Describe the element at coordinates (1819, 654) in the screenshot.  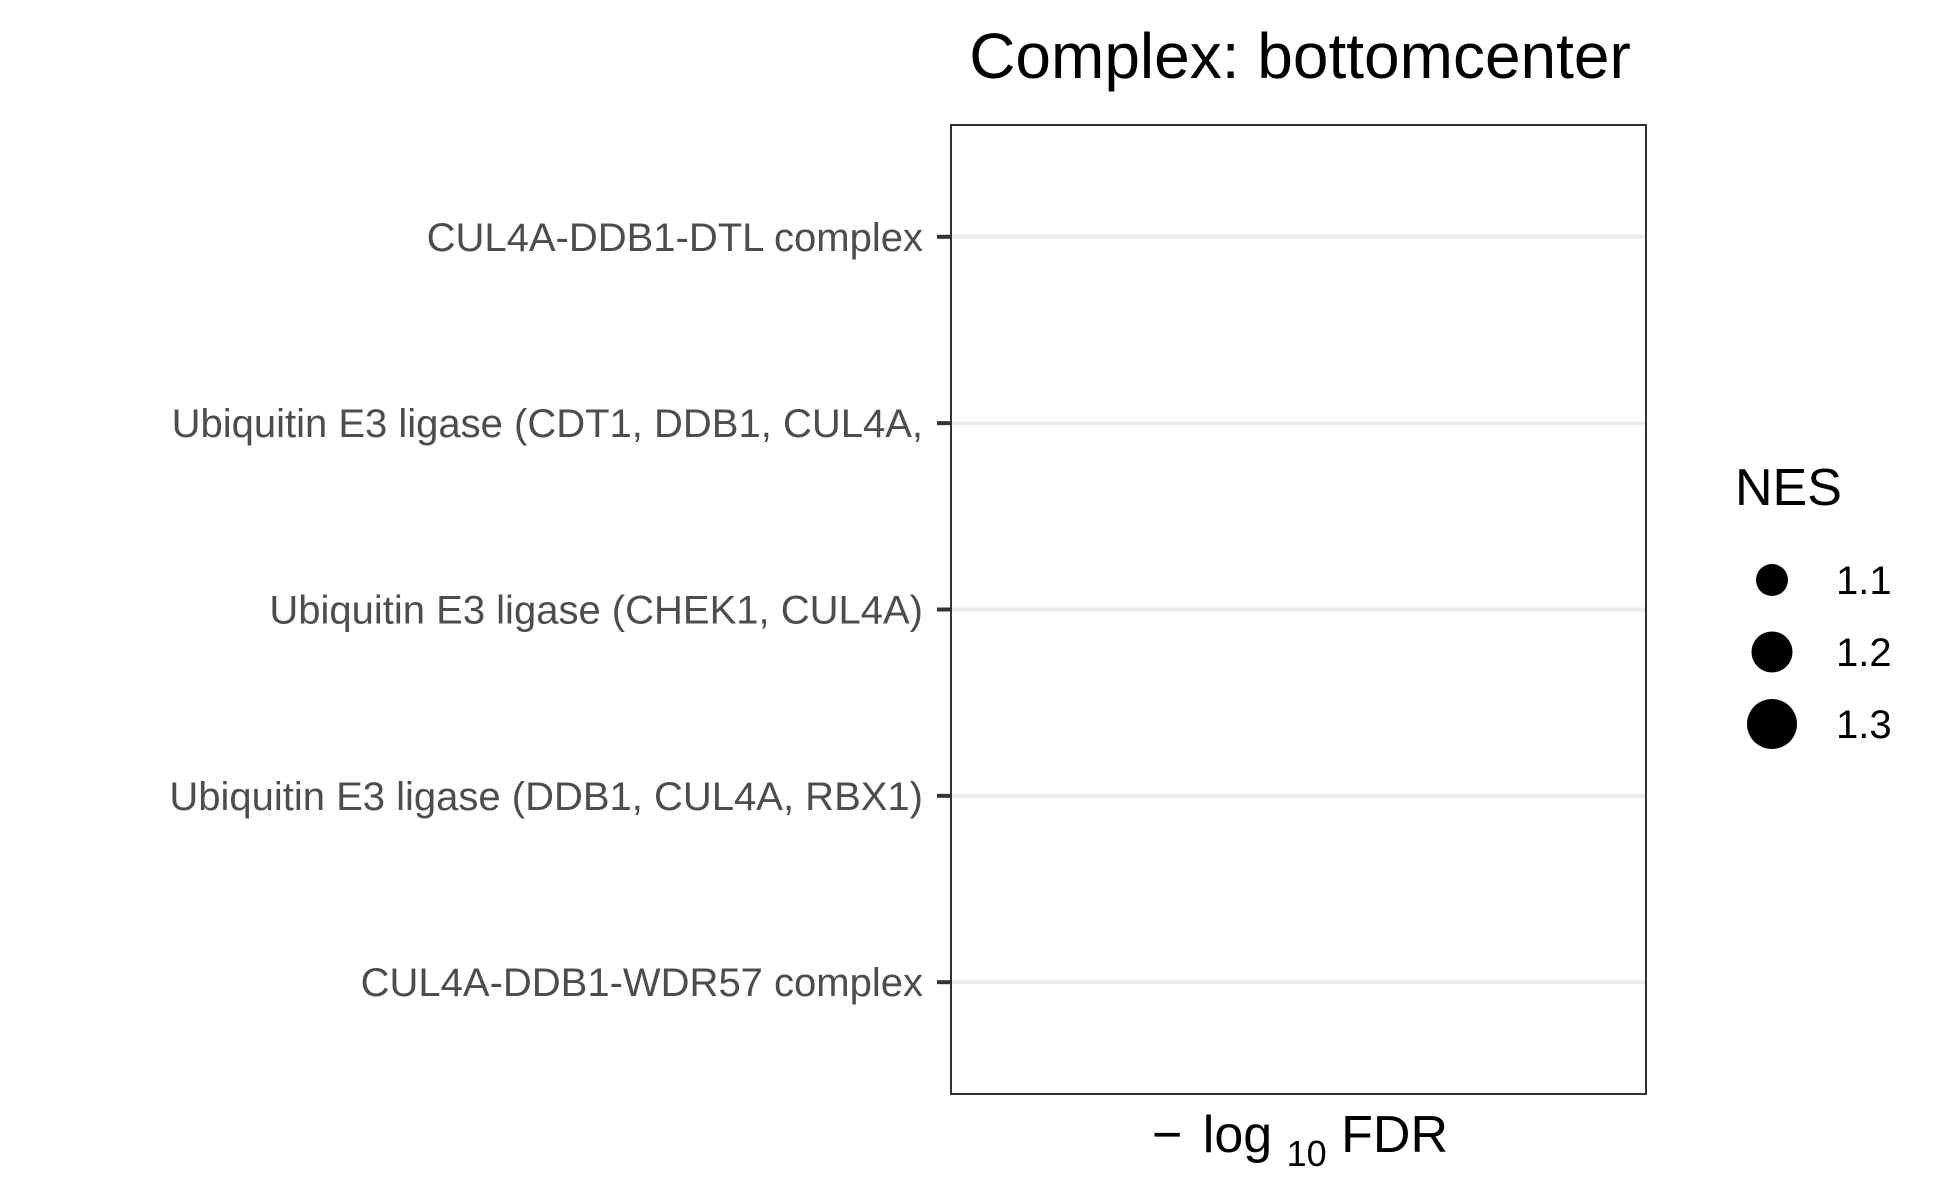
I see `legend-items: 1.1 1.2 1.3` at that location.